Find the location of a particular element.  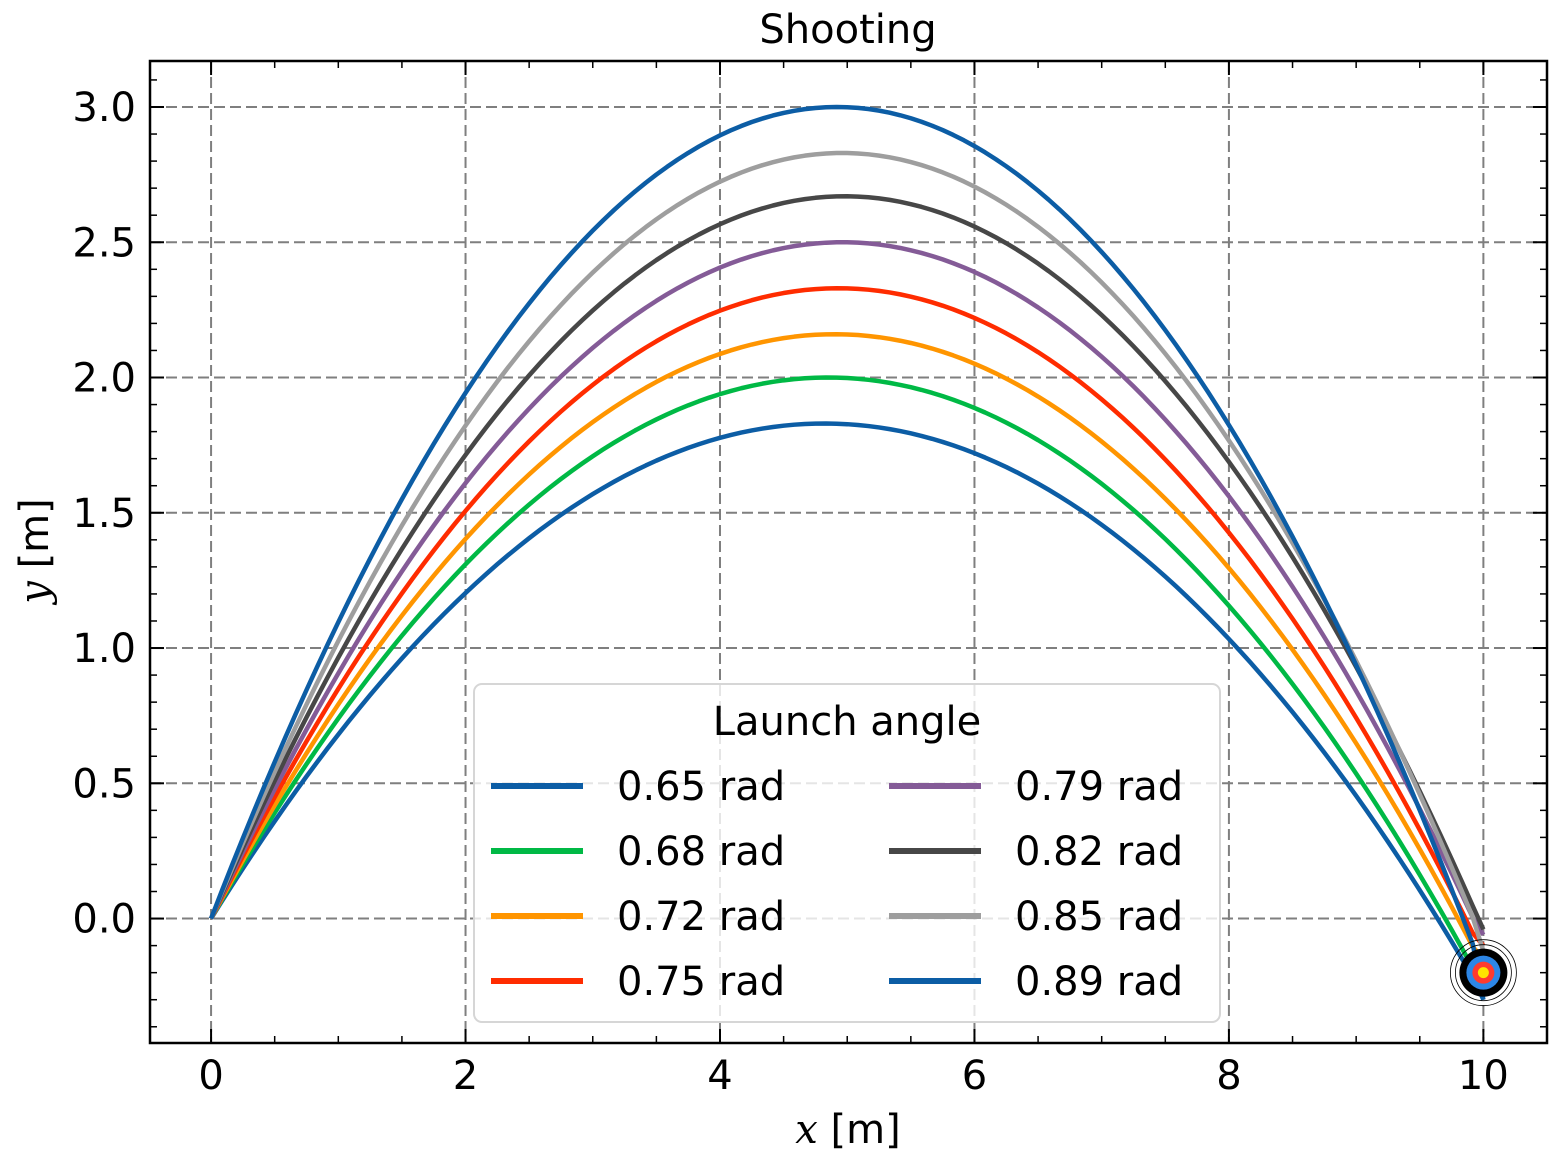

y-tick-label: 2.5 is located at coordinates (104, 243).